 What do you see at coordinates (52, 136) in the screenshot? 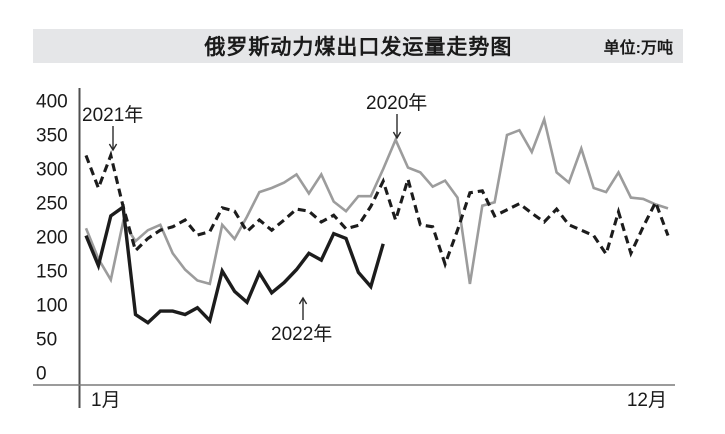
I see `y-tick-label-350: 350` at bounding box center [52, 136].